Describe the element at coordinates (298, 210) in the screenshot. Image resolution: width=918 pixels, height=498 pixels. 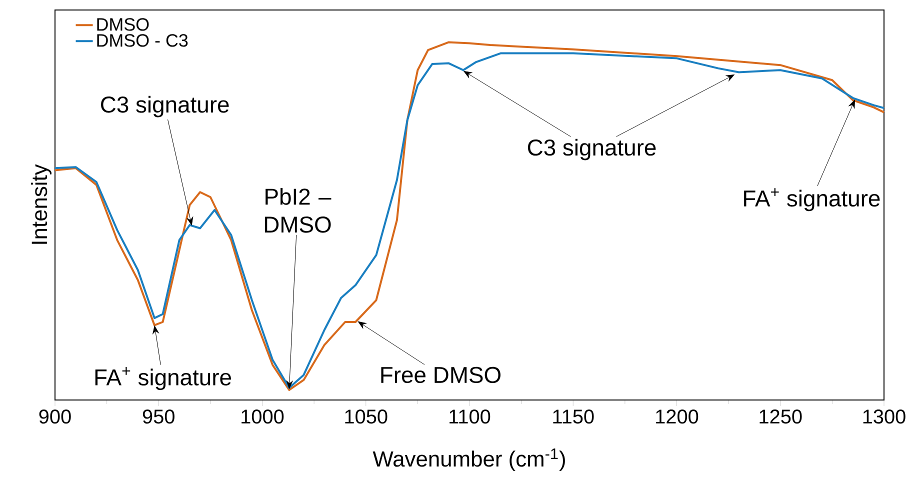
I see `annotation: PbI2 – DMSO` at that location.